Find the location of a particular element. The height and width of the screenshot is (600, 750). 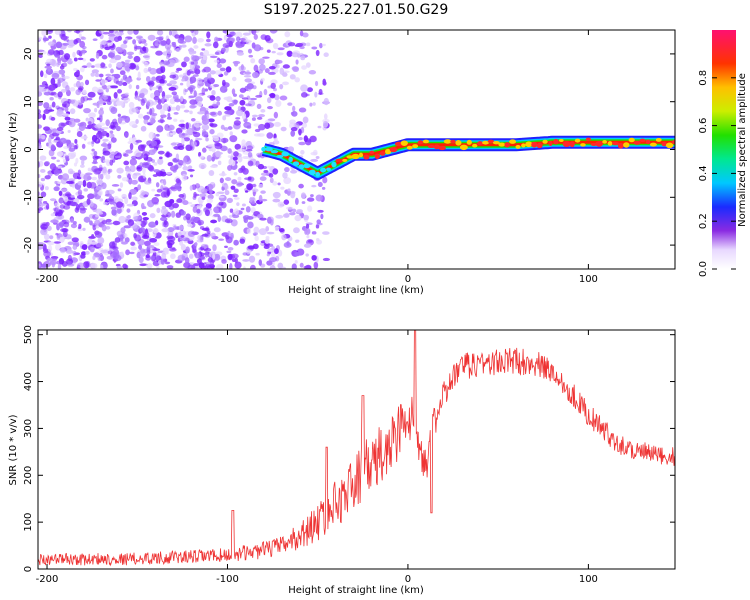

spectrogram-x-tick-label: 100 is located at coordinates (588, 279).